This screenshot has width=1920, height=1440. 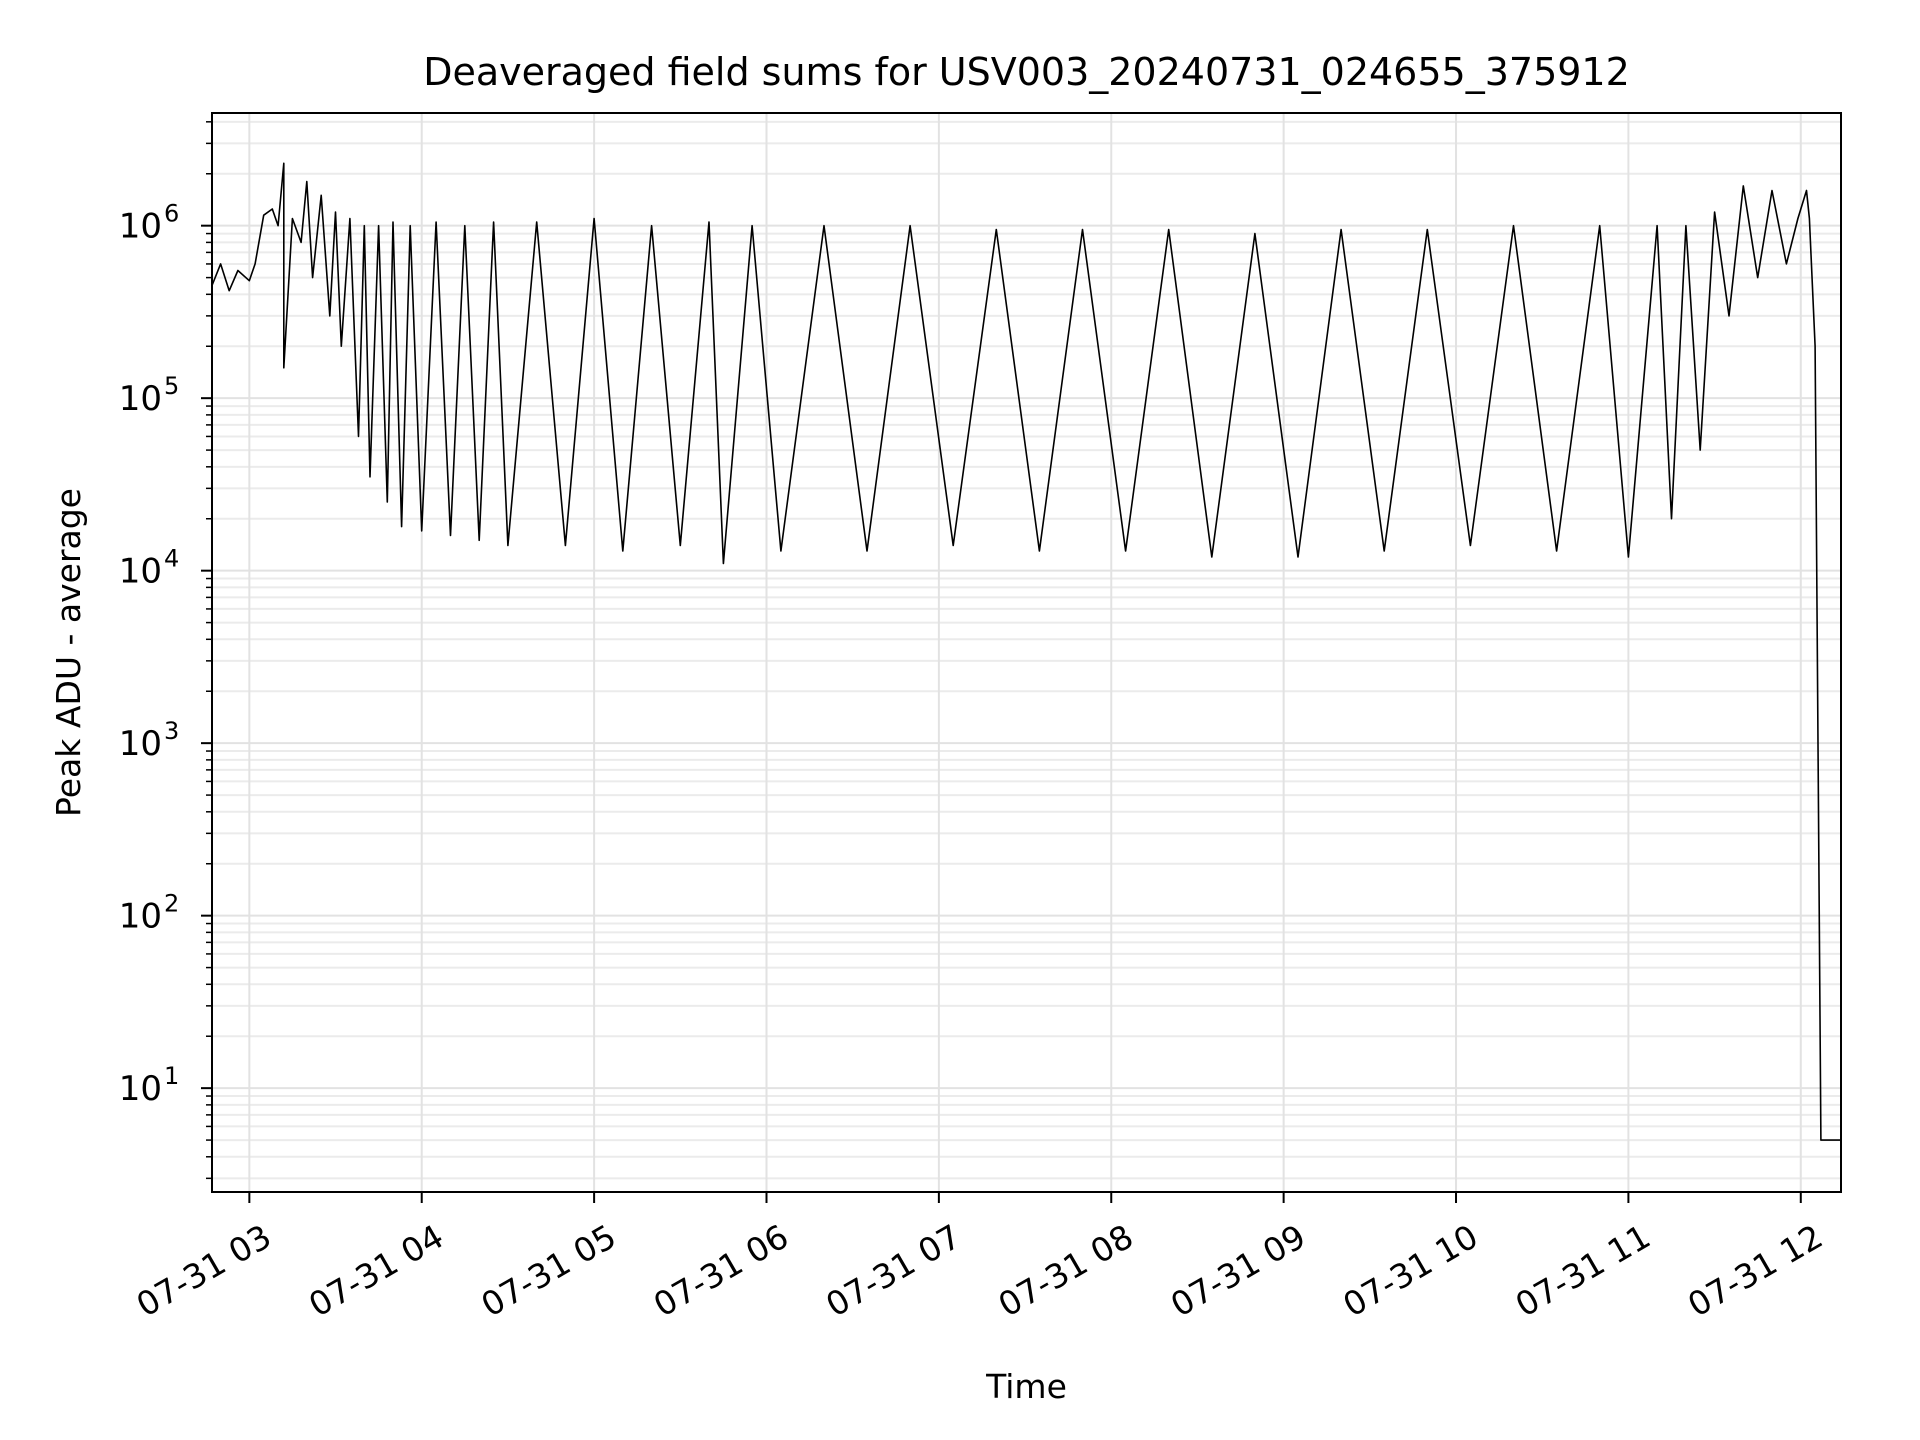 I want to click on y-tick-label-exponent: 3, so click(x=171, y=731).